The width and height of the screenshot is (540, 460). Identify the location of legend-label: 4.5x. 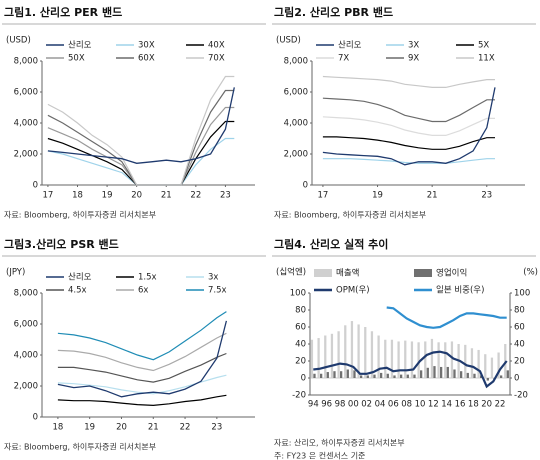
(77, 291).